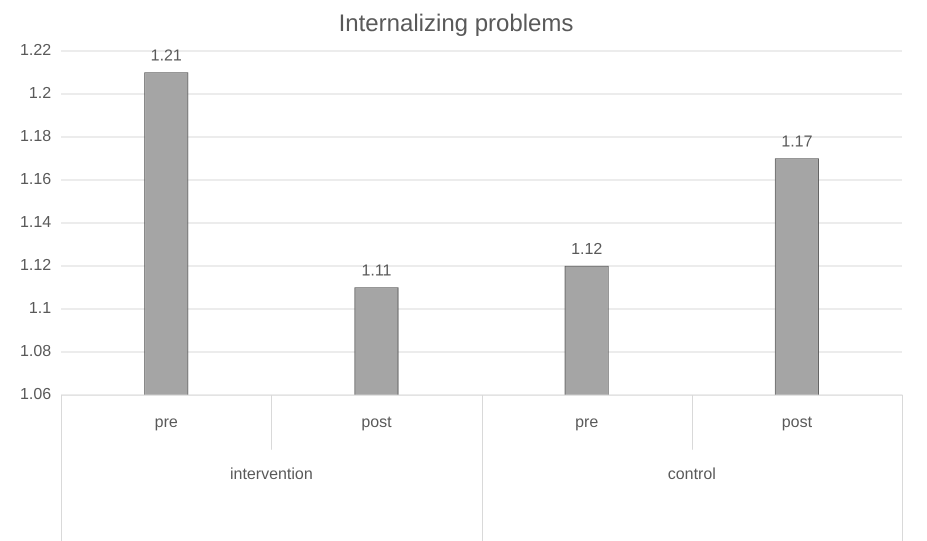 The image size is (927, 541). Describe the element at coordinates (166, 56) in the screenshot. I see `data-label: 1.21` at that location.